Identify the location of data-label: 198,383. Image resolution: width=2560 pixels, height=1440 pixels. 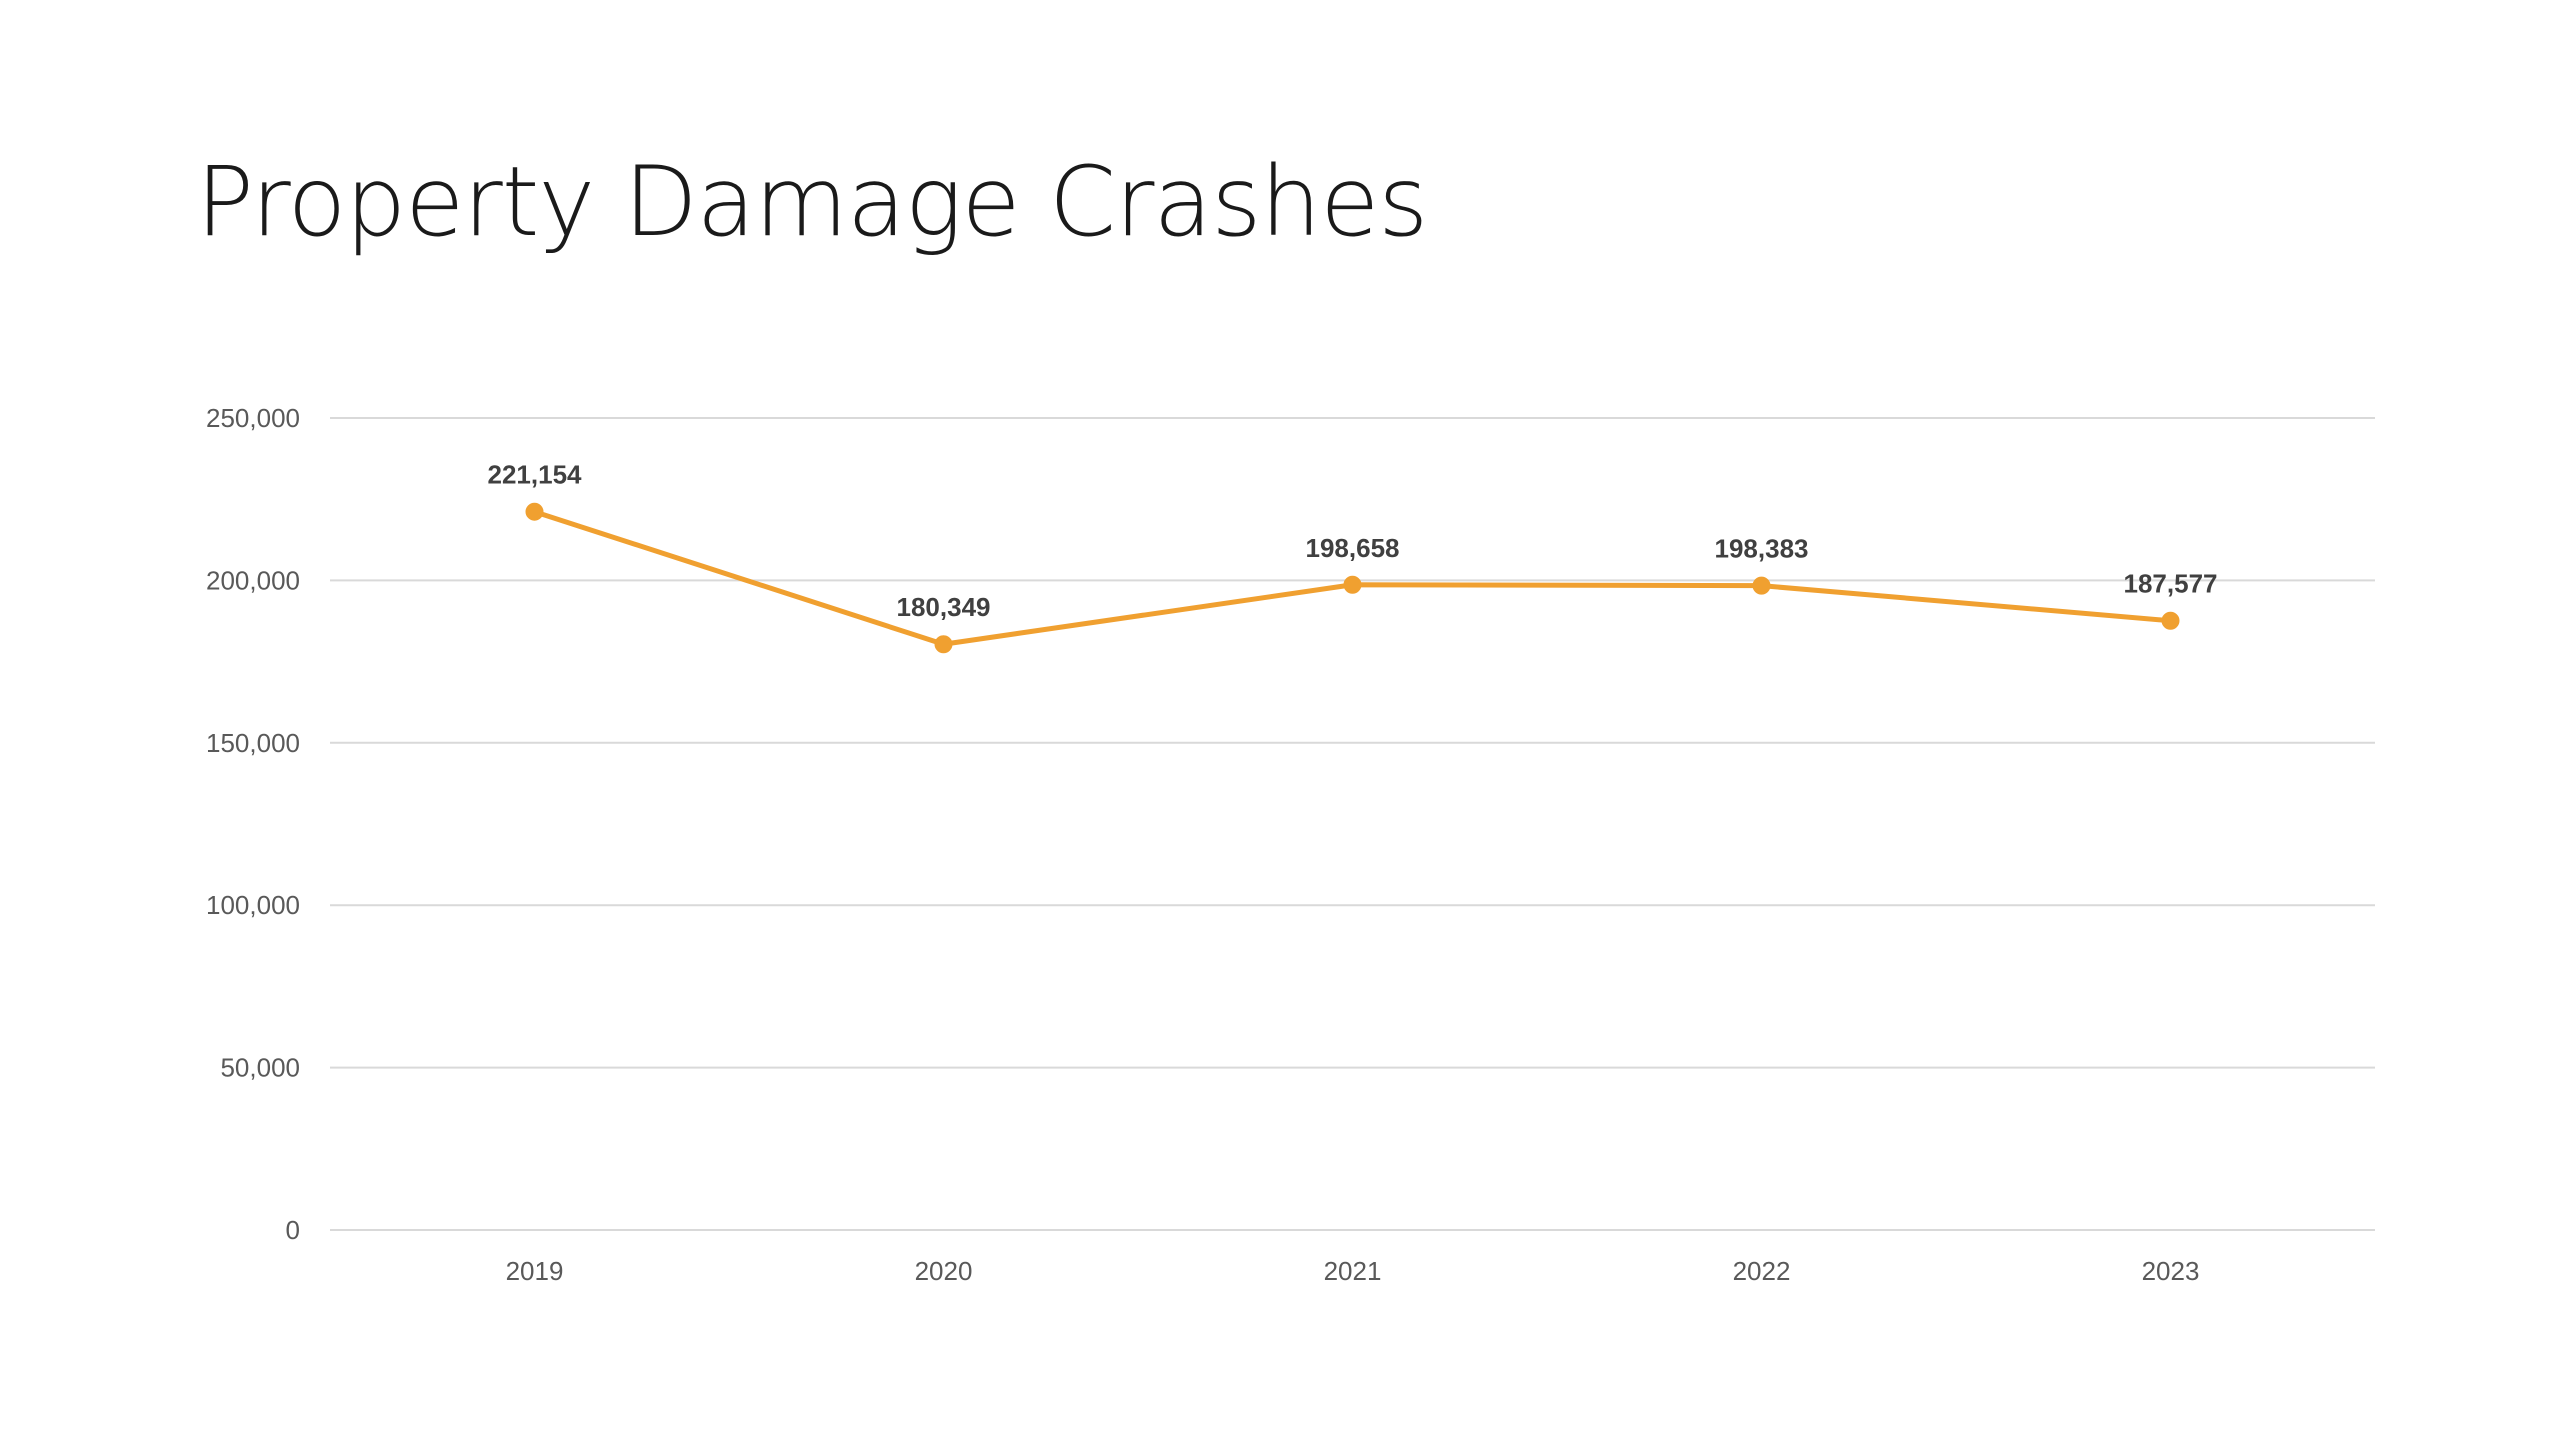
(1762, 549).